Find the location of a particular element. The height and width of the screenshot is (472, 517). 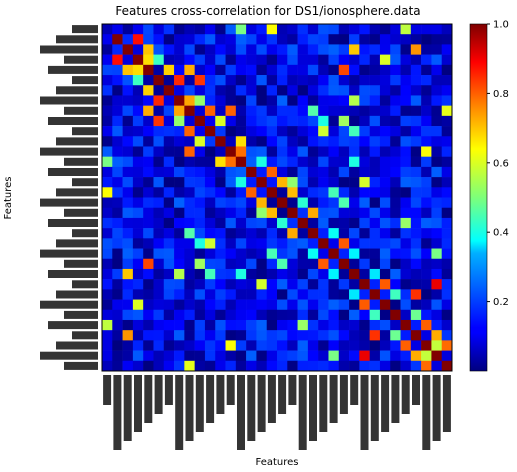

x-axis-label: Features is located at coordinates (277, 462).